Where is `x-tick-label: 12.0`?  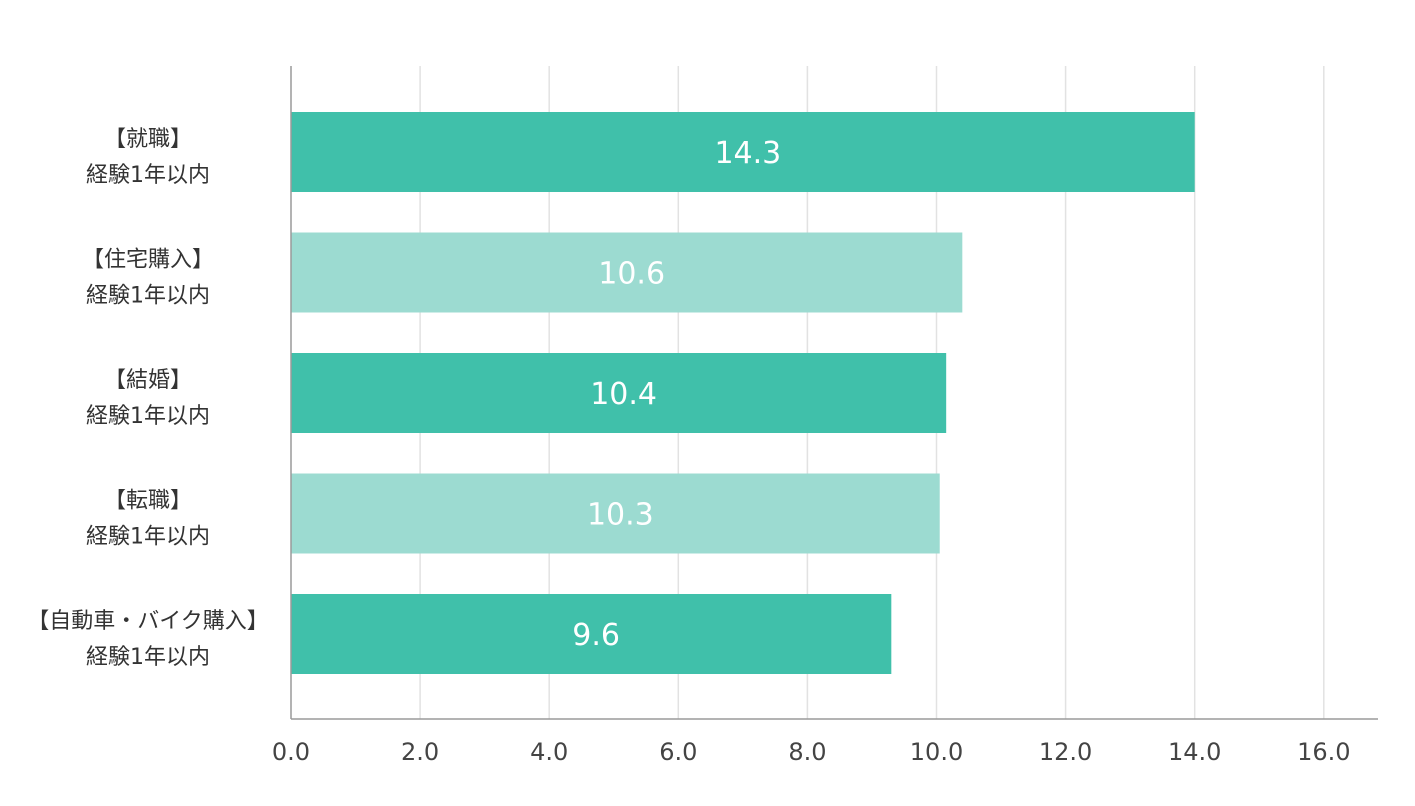
x-tick-label: 12.0 is located at coordinates (1065, 752).